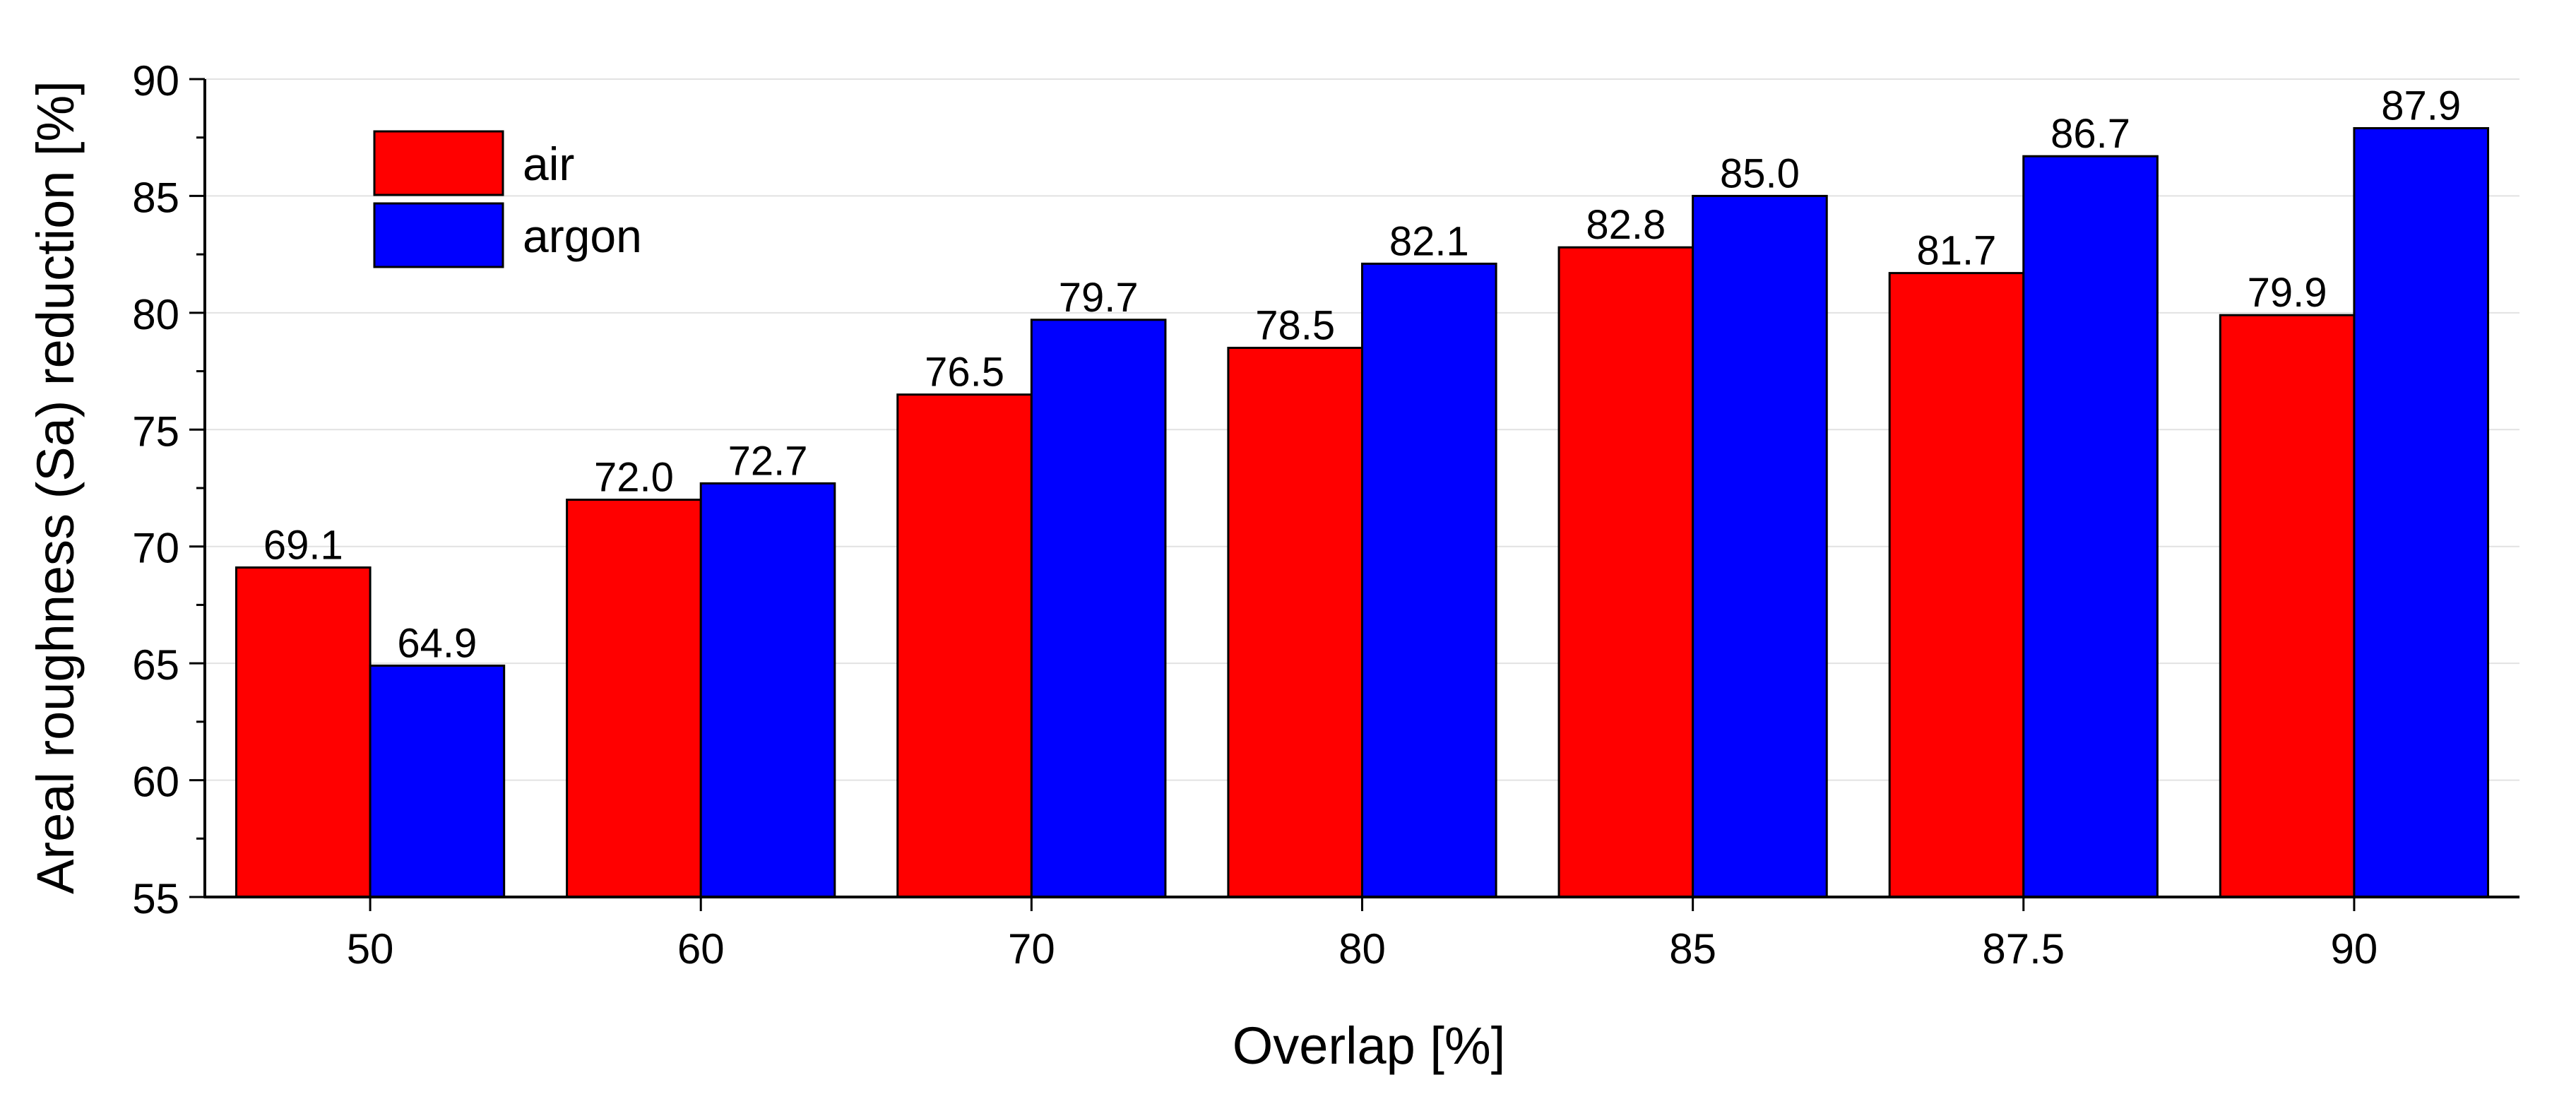 The image size is (2576, 1099). I want to click on data-label-air: 79.9, so click(2287, 293).